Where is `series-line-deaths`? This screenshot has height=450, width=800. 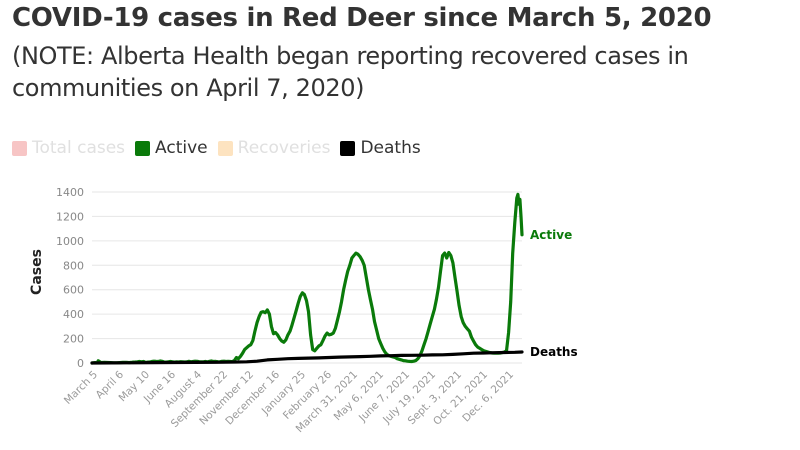 series-line-deaths is located at coordinates (307, 357).